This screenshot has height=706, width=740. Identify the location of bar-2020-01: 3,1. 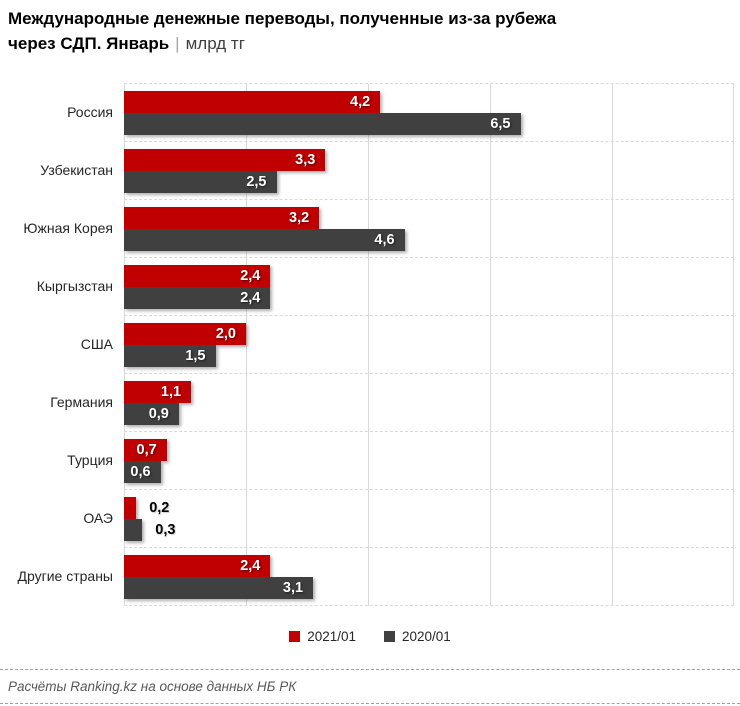
(219, 588).